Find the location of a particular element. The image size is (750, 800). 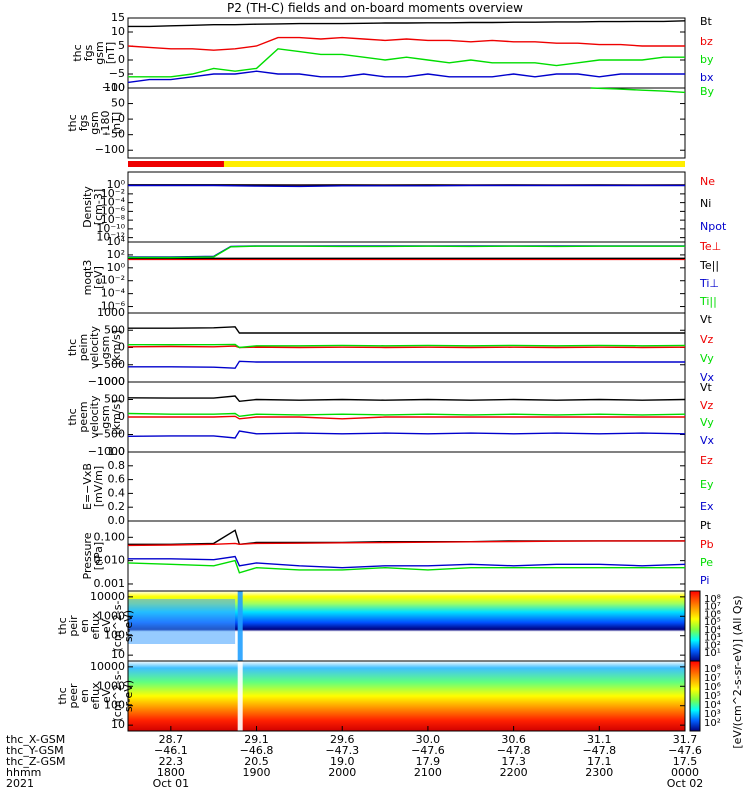

time-axis-value: 17.1 is located at coordinates (599, 761).